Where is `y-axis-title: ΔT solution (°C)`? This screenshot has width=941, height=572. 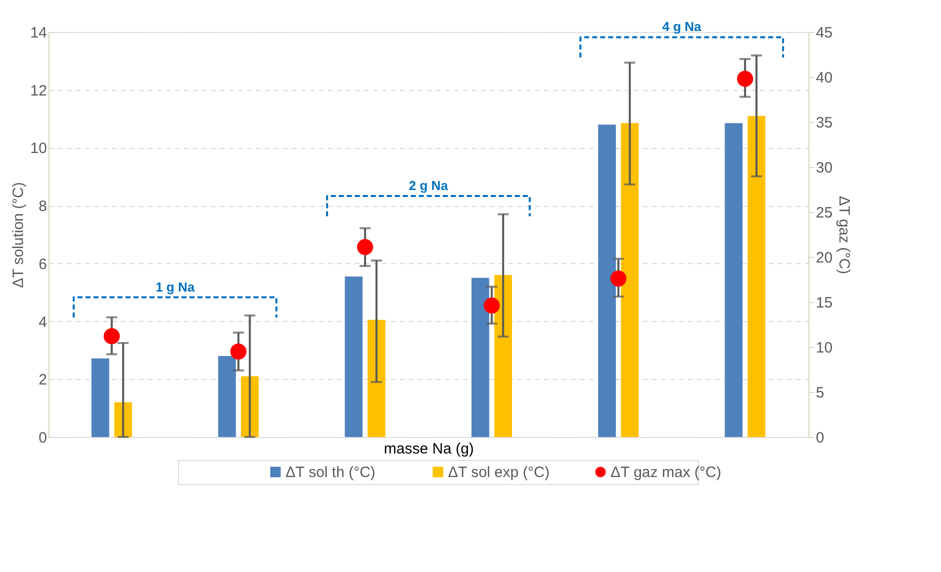
y-axis-title: ΔT solution (°C) is located at coordinates (19, 235).